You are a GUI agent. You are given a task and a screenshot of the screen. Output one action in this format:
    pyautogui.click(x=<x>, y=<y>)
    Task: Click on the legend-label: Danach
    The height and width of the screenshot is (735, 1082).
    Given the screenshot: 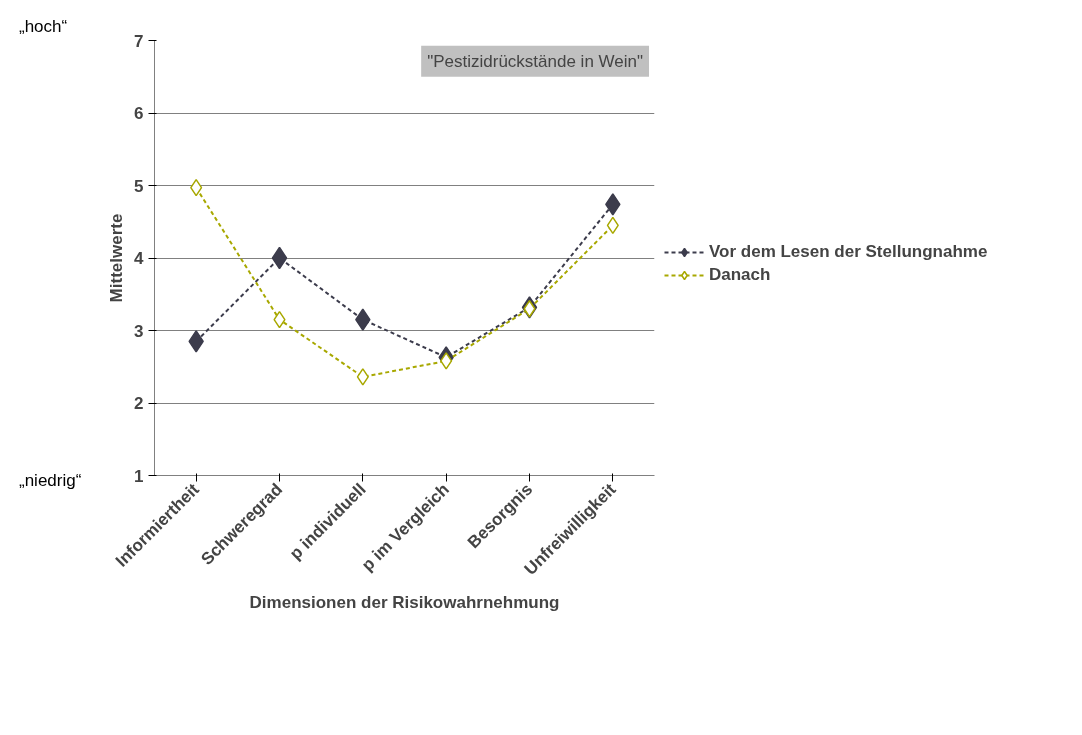 What is the action you would take?
    pyautogui.click(x=740, y=275)
    